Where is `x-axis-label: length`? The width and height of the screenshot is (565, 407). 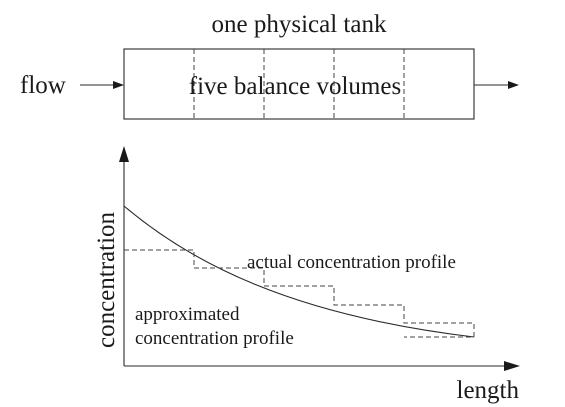
x-axis-label: length is located at coordinates (488, 390).